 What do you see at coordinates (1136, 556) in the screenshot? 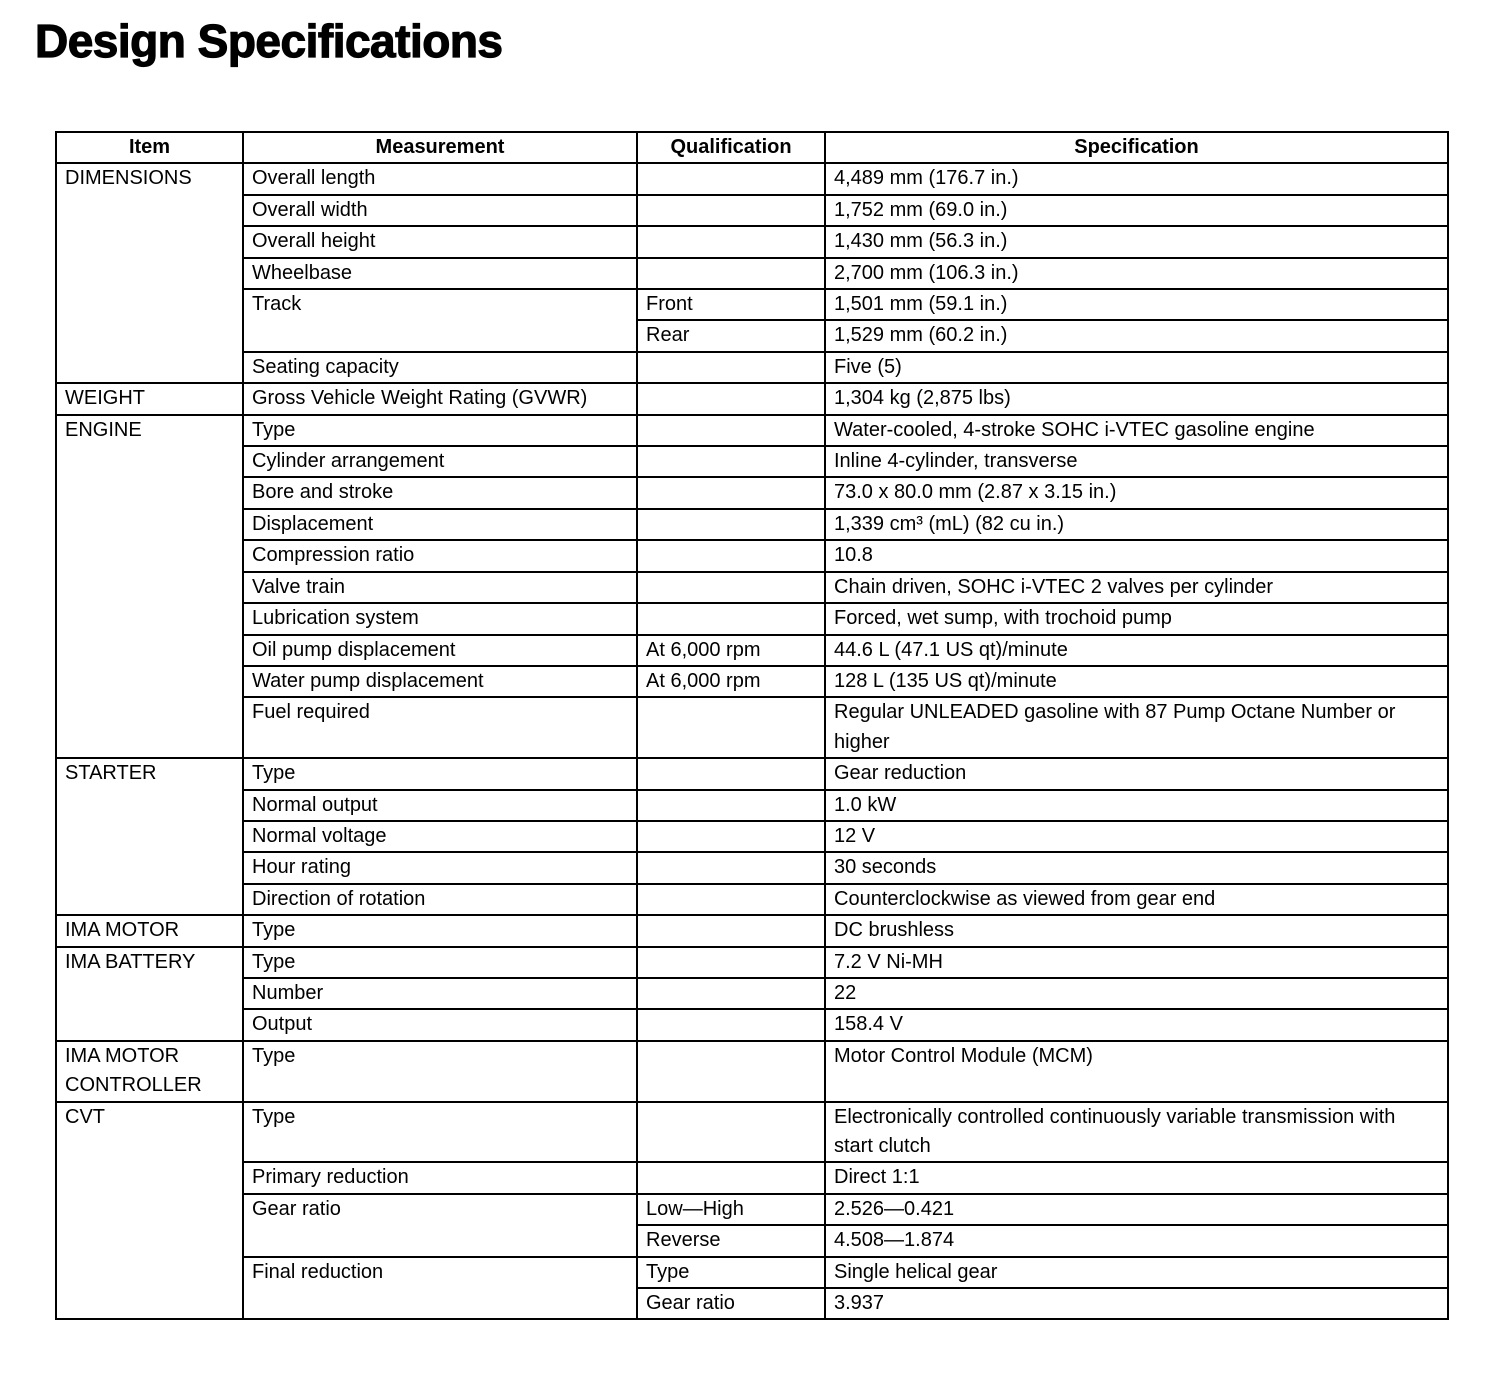
I see `specification-cell: 10.8` at bounding box center [1136, 556].